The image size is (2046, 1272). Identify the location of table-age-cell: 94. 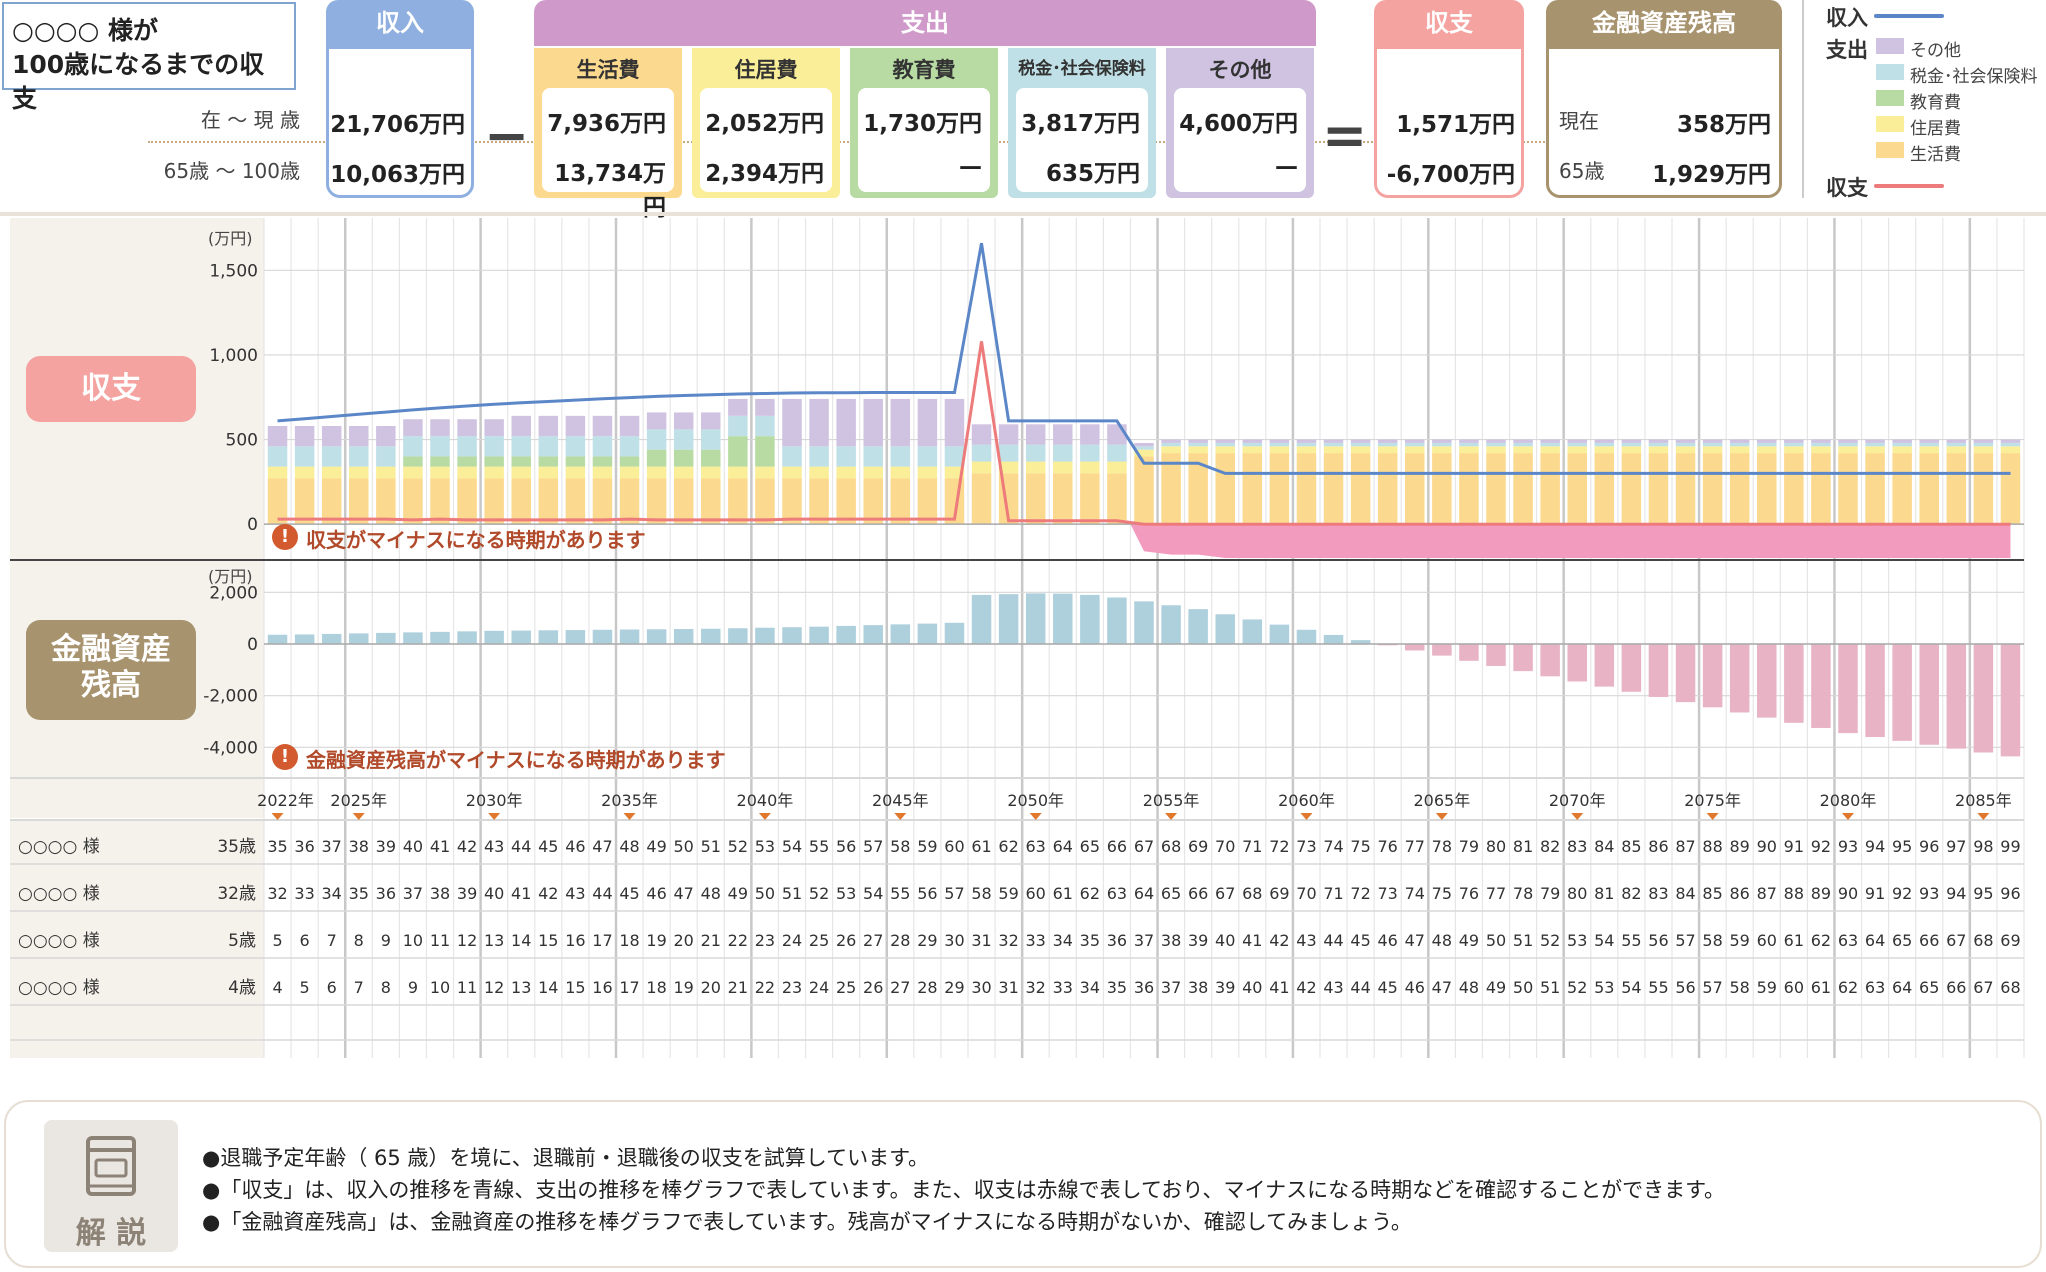
(1956, 893).